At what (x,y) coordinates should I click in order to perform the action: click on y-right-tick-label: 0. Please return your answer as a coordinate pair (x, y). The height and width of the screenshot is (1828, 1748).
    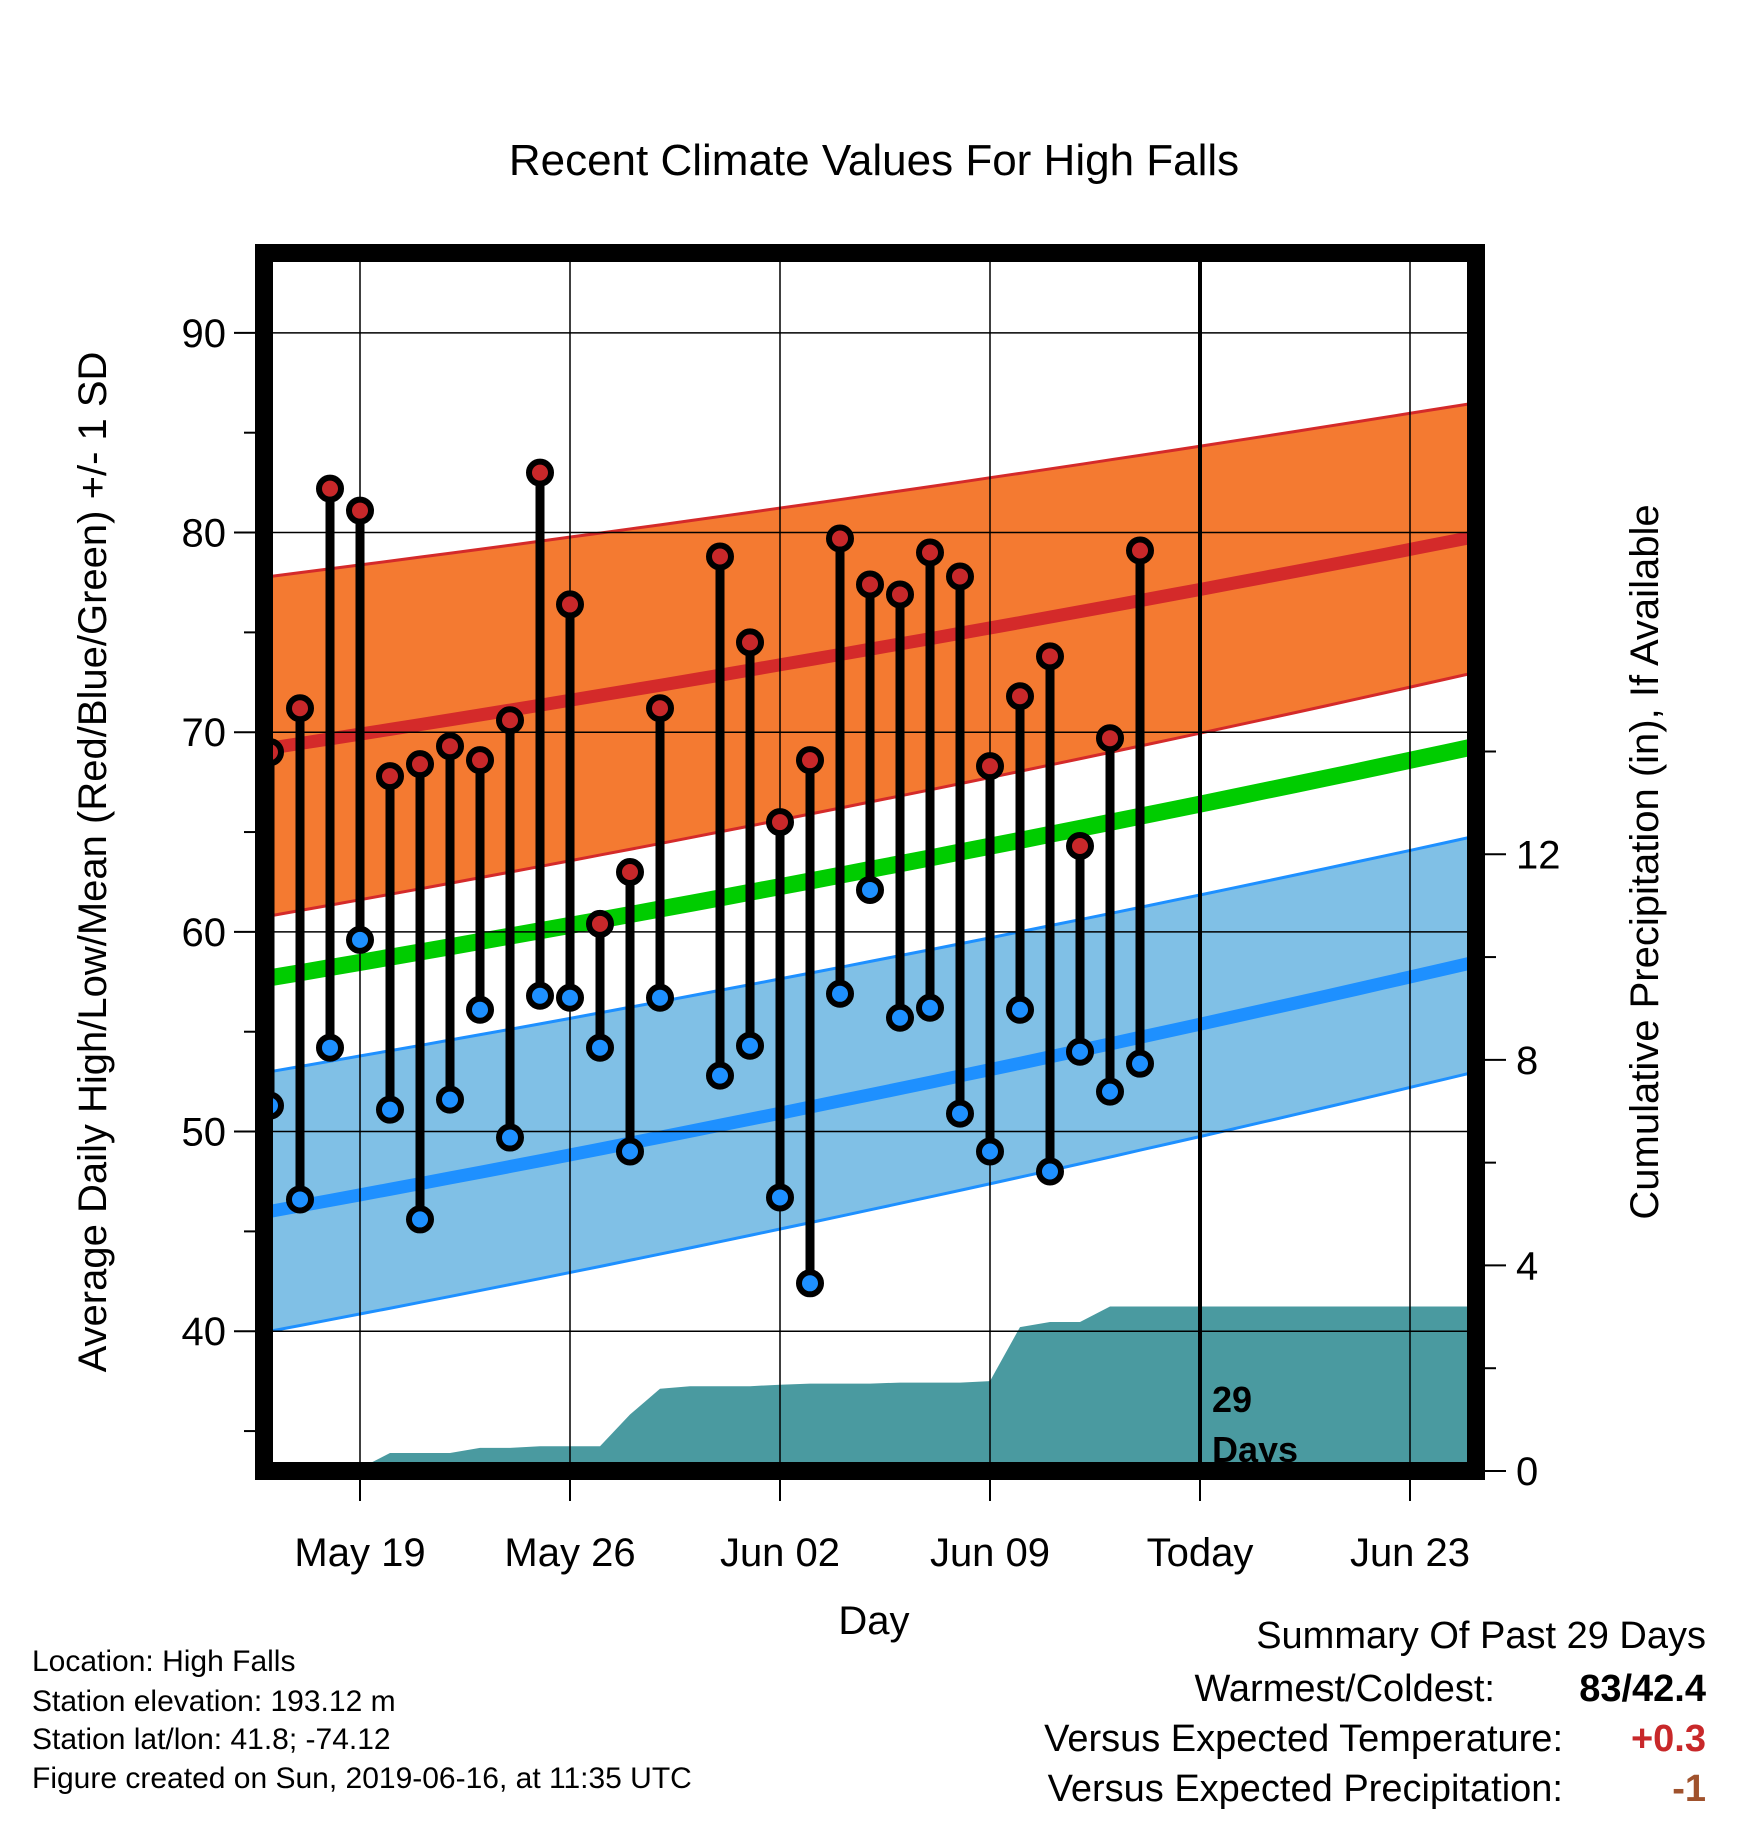
    Looking at the image, I should click on (1527, 1472).